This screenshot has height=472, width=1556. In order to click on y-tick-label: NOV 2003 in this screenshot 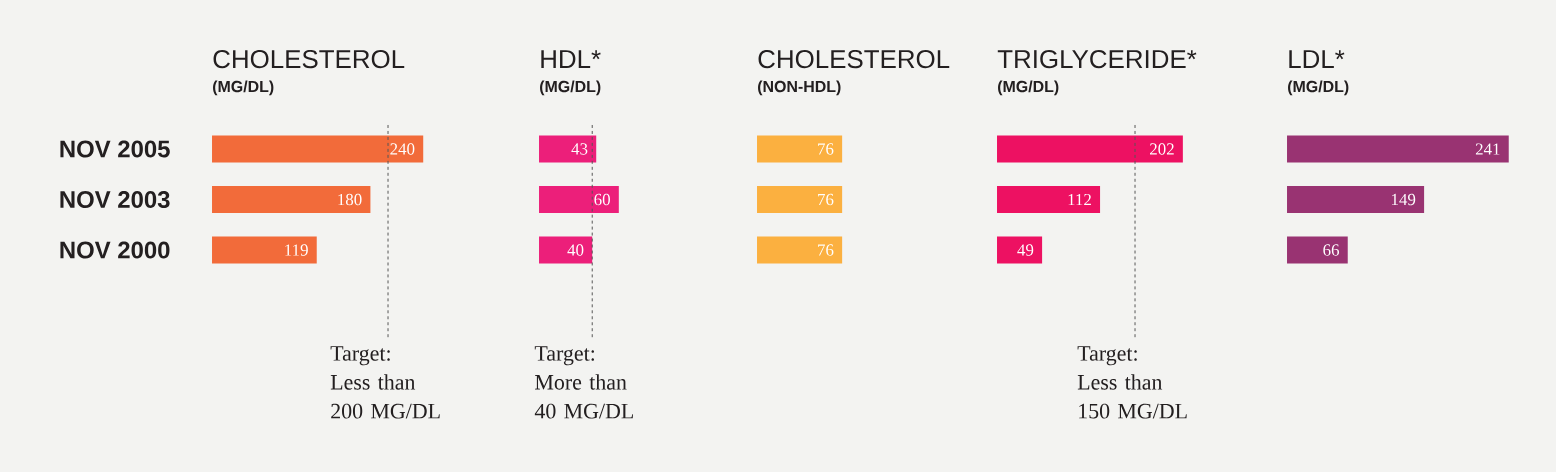, I will do `click(115, 199)`.